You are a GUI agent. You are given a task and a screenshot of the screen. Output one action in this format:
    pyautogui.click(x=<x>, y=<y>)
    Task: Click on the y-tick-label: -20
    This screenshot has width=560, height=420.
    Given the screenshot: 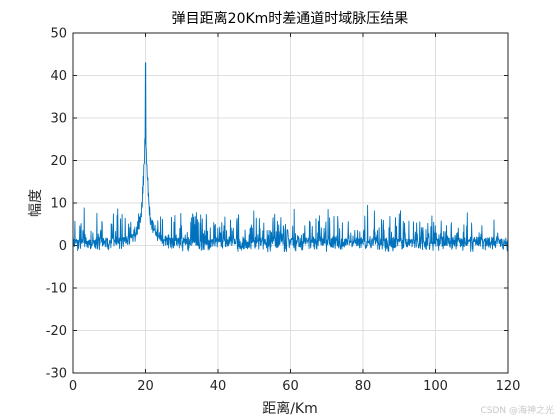 What is the action you would take?
    pyautogui.click(x=56, y=331)
    